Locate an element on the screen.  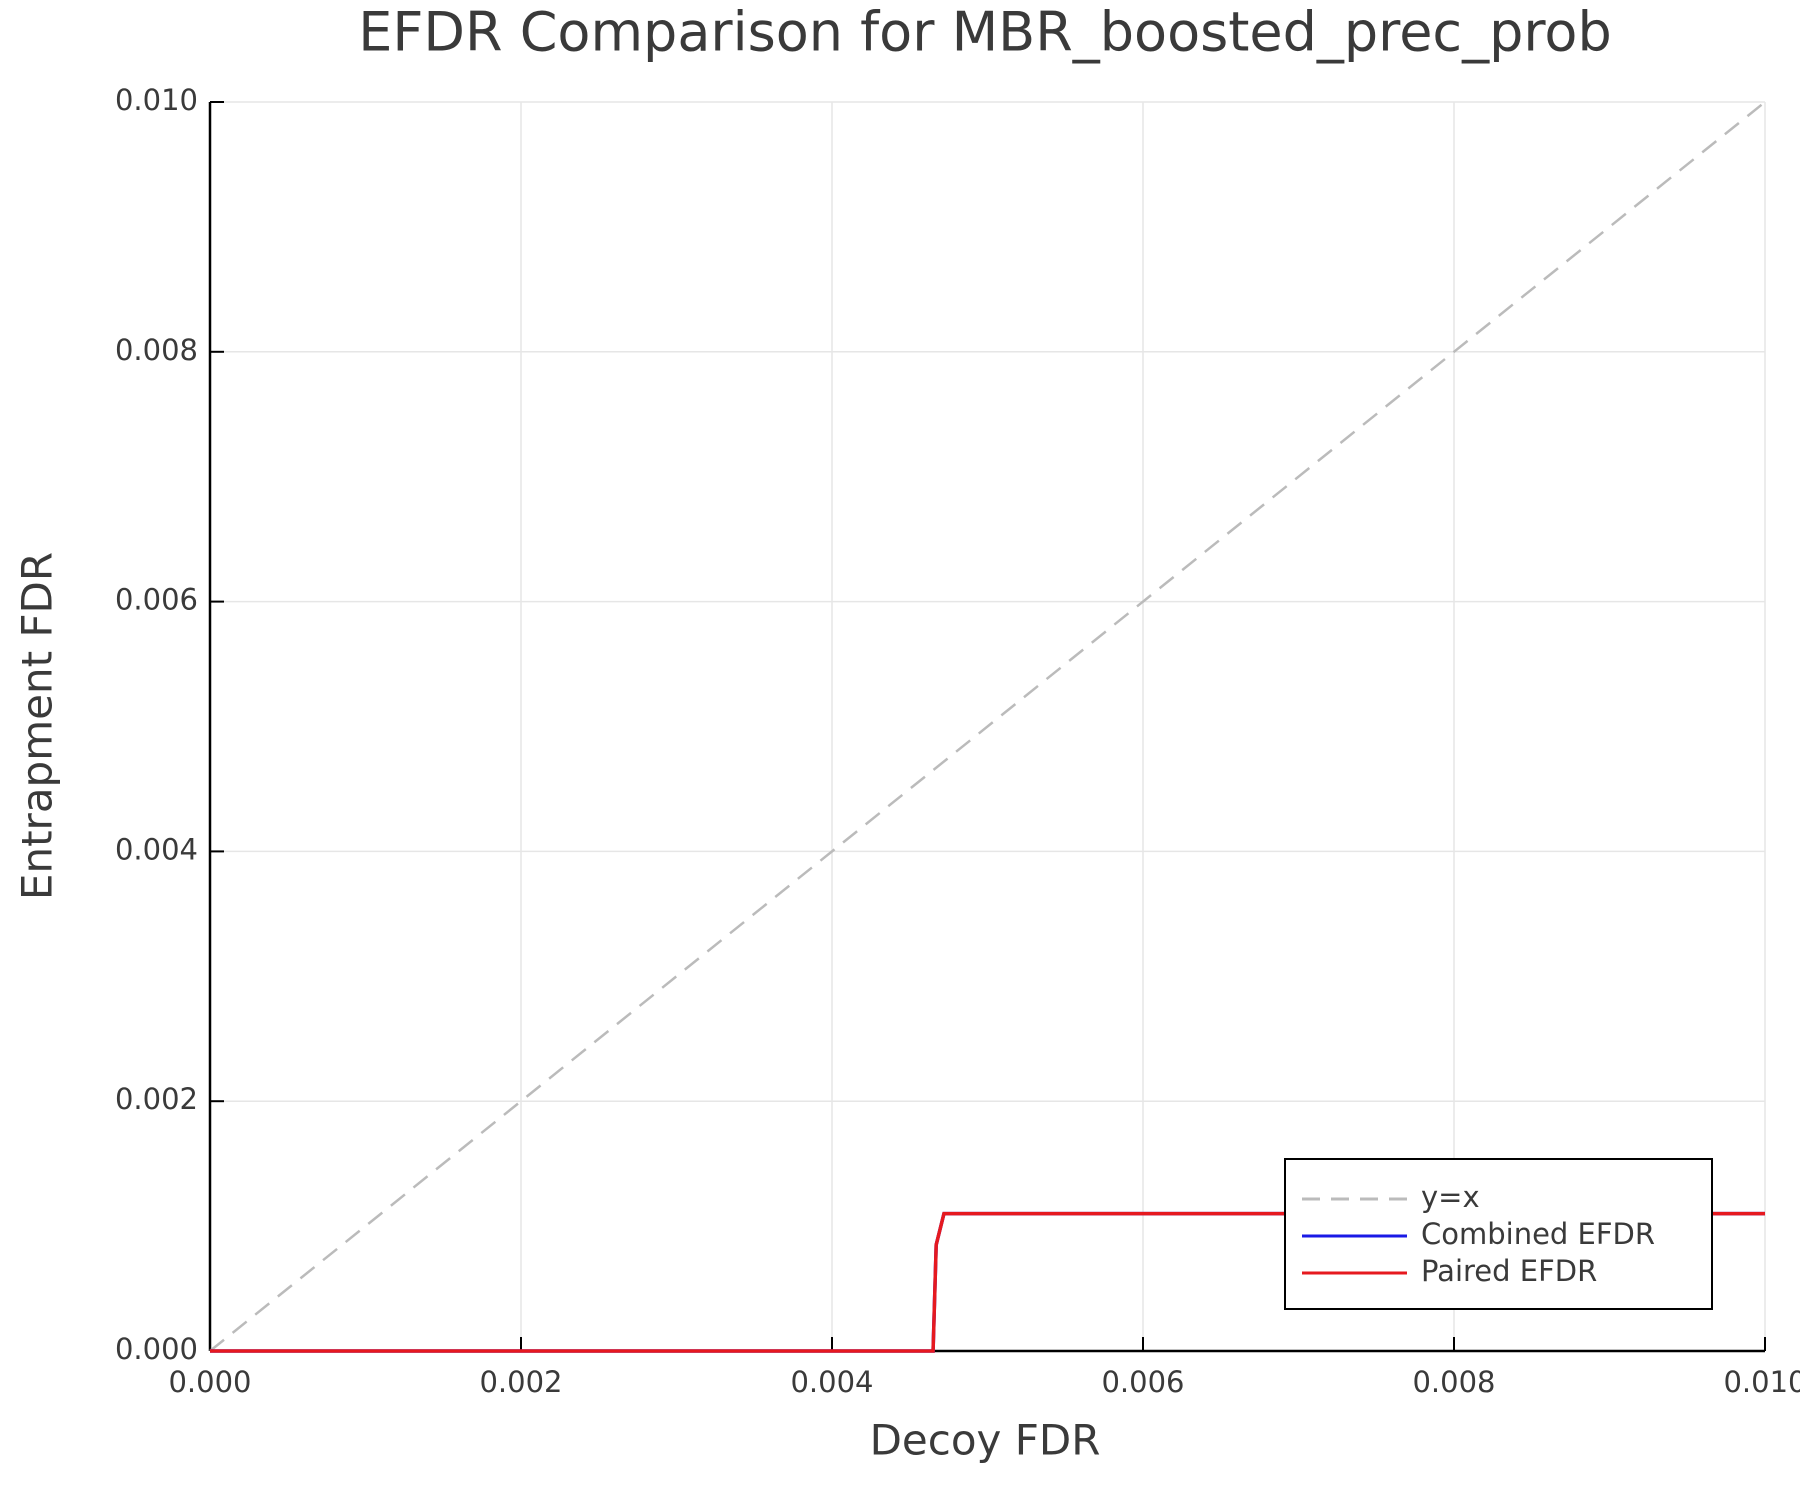
legend-label: Paired EFDR is located at coordinates (1509, 1271).